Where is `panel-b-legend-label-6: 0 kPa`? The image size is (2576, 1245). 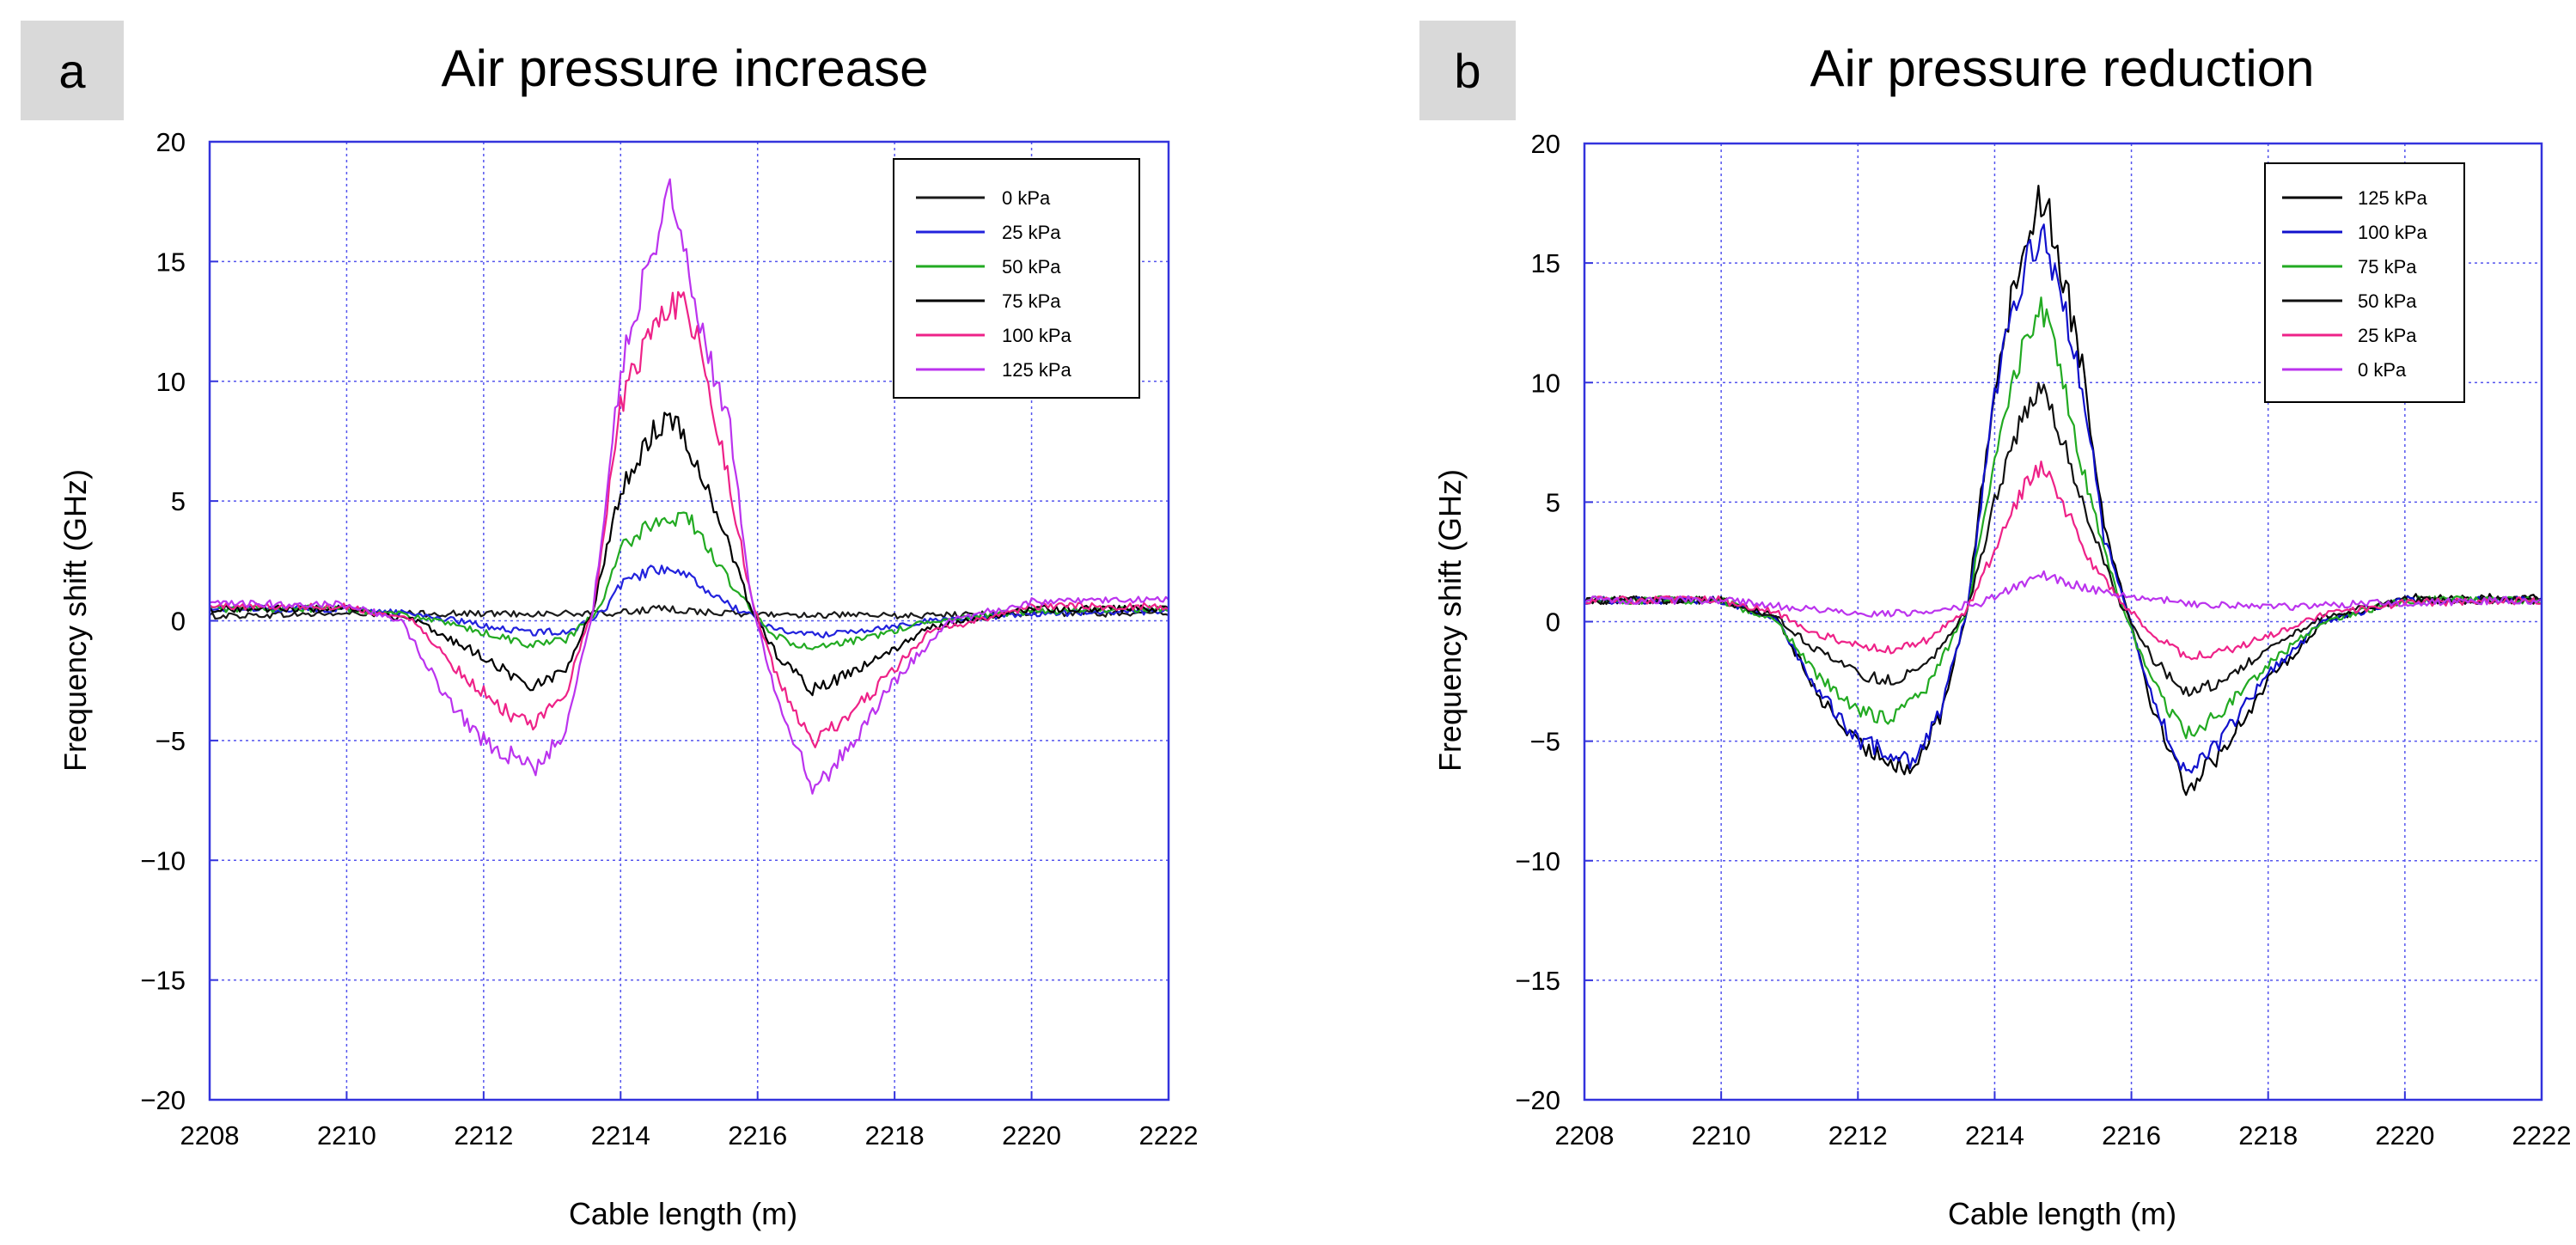
panel-b-legend-label-6: 0 kPa is located at coordinates (2382, 370).